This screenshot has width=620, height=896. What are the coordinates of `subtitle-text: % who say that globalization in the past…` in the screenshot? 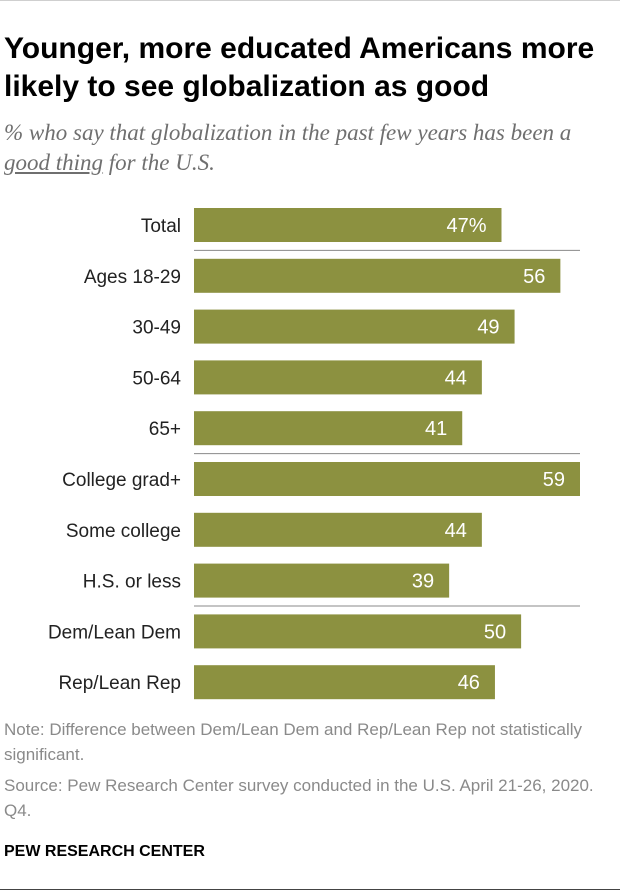 It's located at (288, 132).